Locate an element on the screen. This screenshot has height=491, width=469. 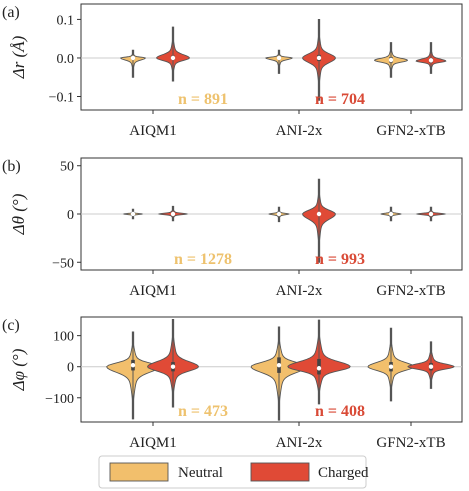
legend-swatch-charged is located at coordinates (280, 472).